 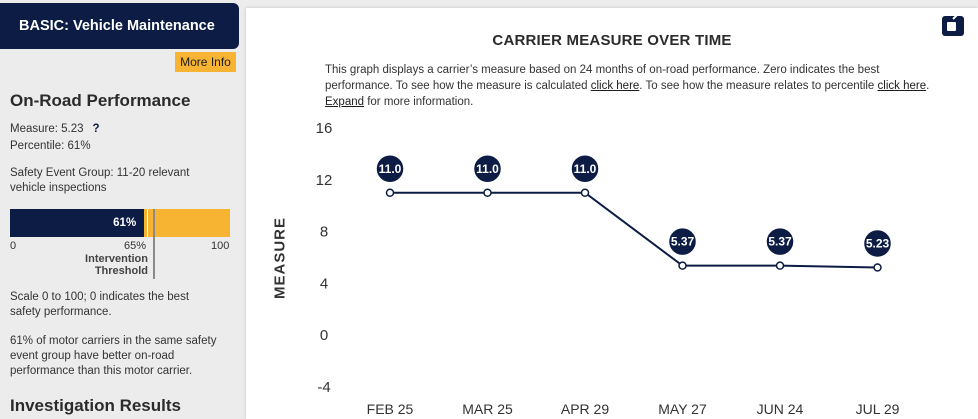 I want to click on onroad-performance-heading: On-Road Performance, so click(x=100, y=100).